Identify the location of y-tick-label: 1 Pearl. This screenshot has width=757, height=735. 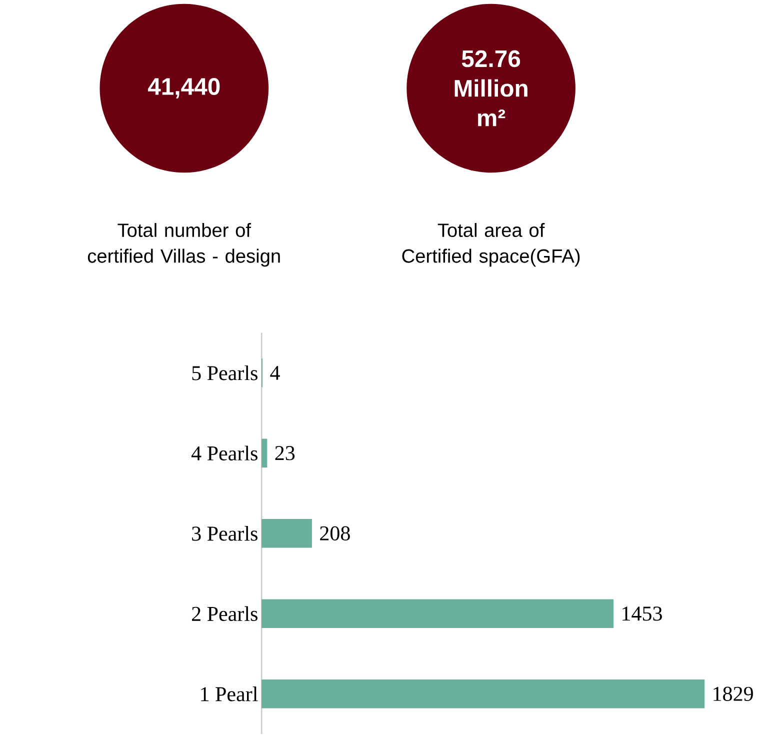
(229, 694).